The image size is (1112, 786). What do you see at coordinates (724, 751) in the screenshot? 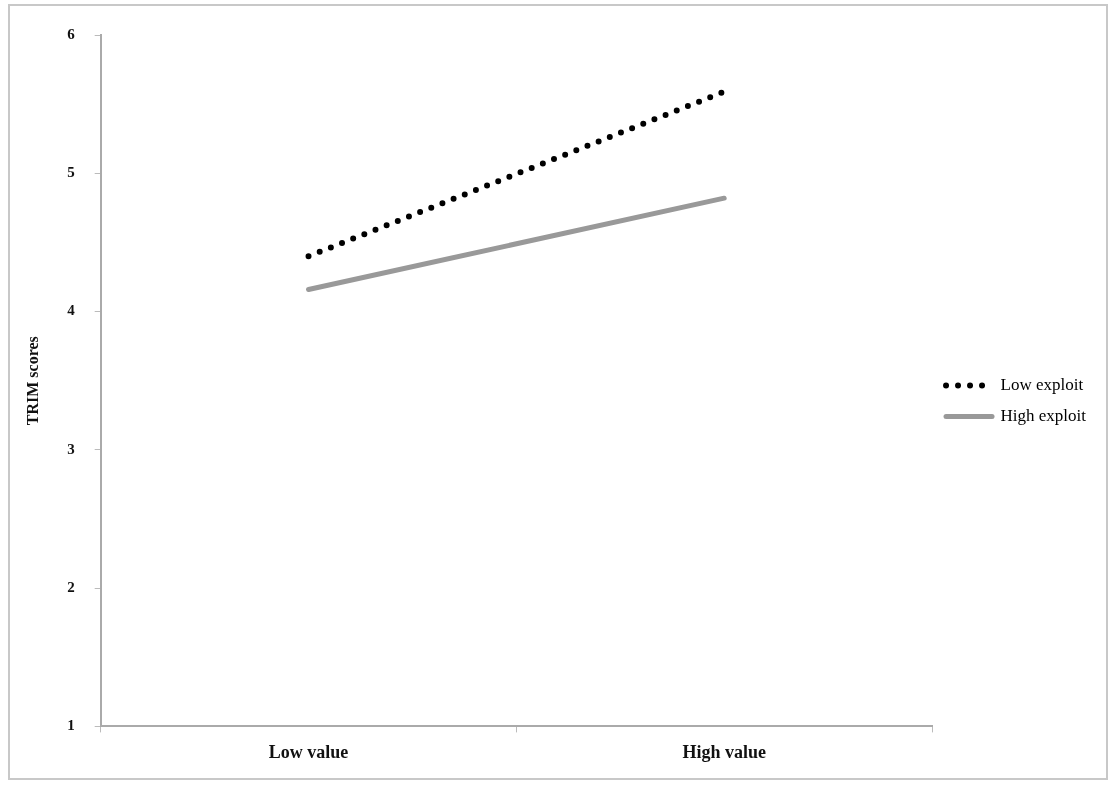
I see `x-tick-label: High value` at bounding box center [724, 751].